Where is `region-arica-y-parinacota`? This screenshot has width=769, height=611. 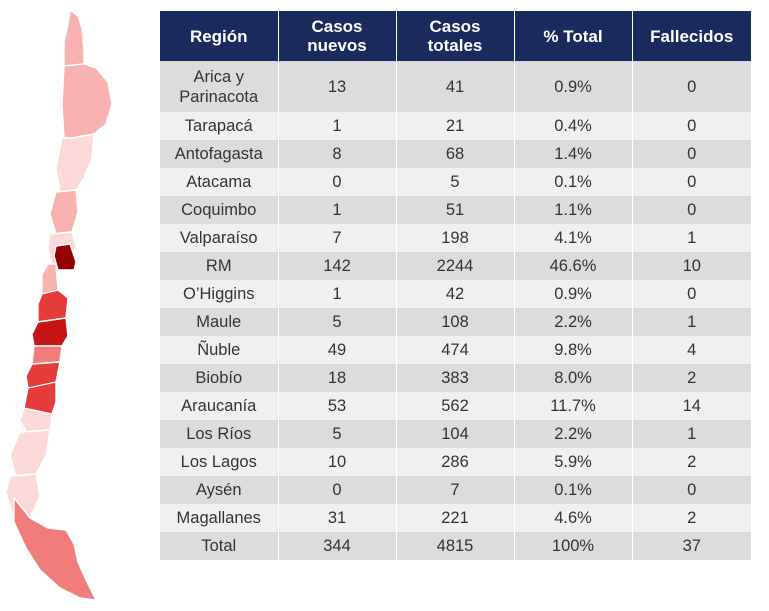
region-arica-y-parinacota is located at coordinates (74, 38).